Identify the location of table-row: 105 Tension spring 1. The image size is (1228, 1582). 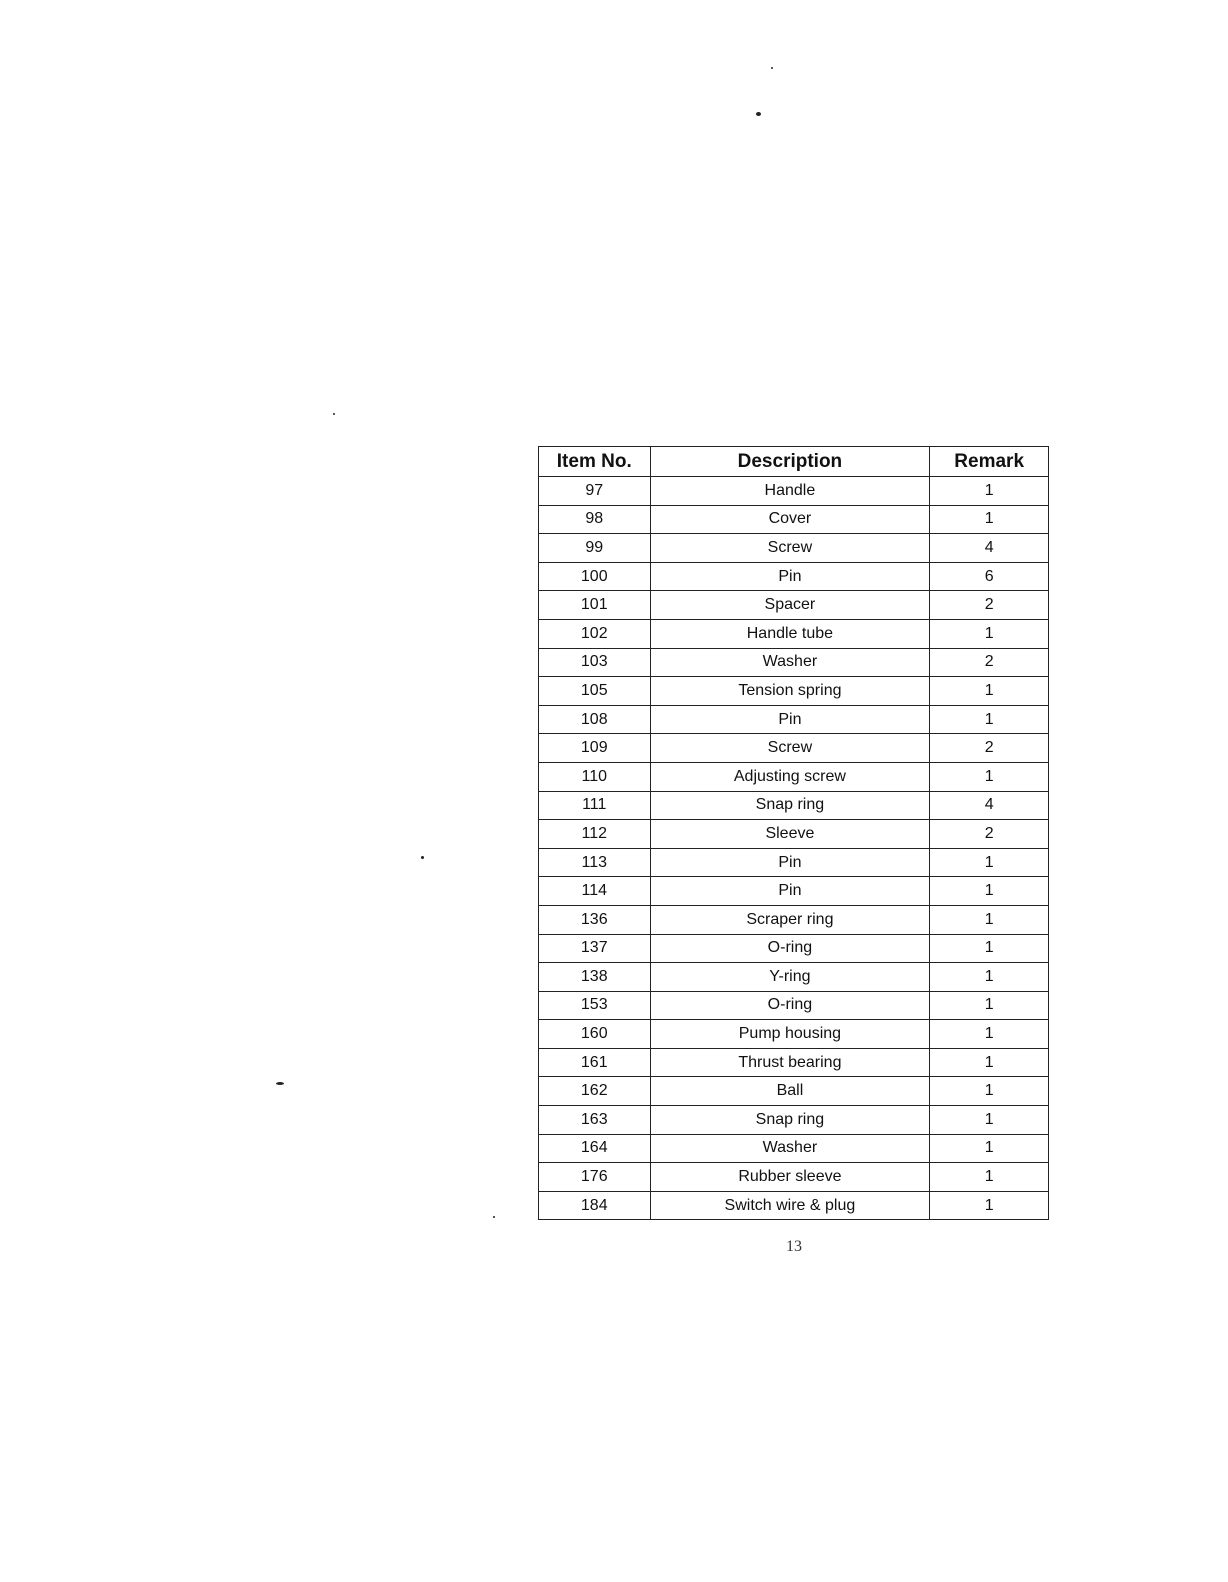
(793, 691).